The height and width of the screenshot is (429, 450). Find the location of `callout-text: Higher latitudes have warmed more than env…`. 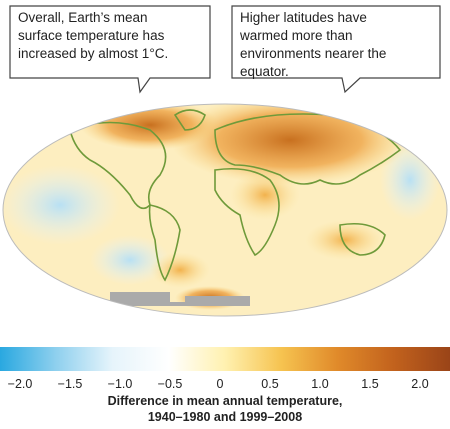

callout-text: Higher latitudes have warmed more than env… is located at coordinates (312, 44).